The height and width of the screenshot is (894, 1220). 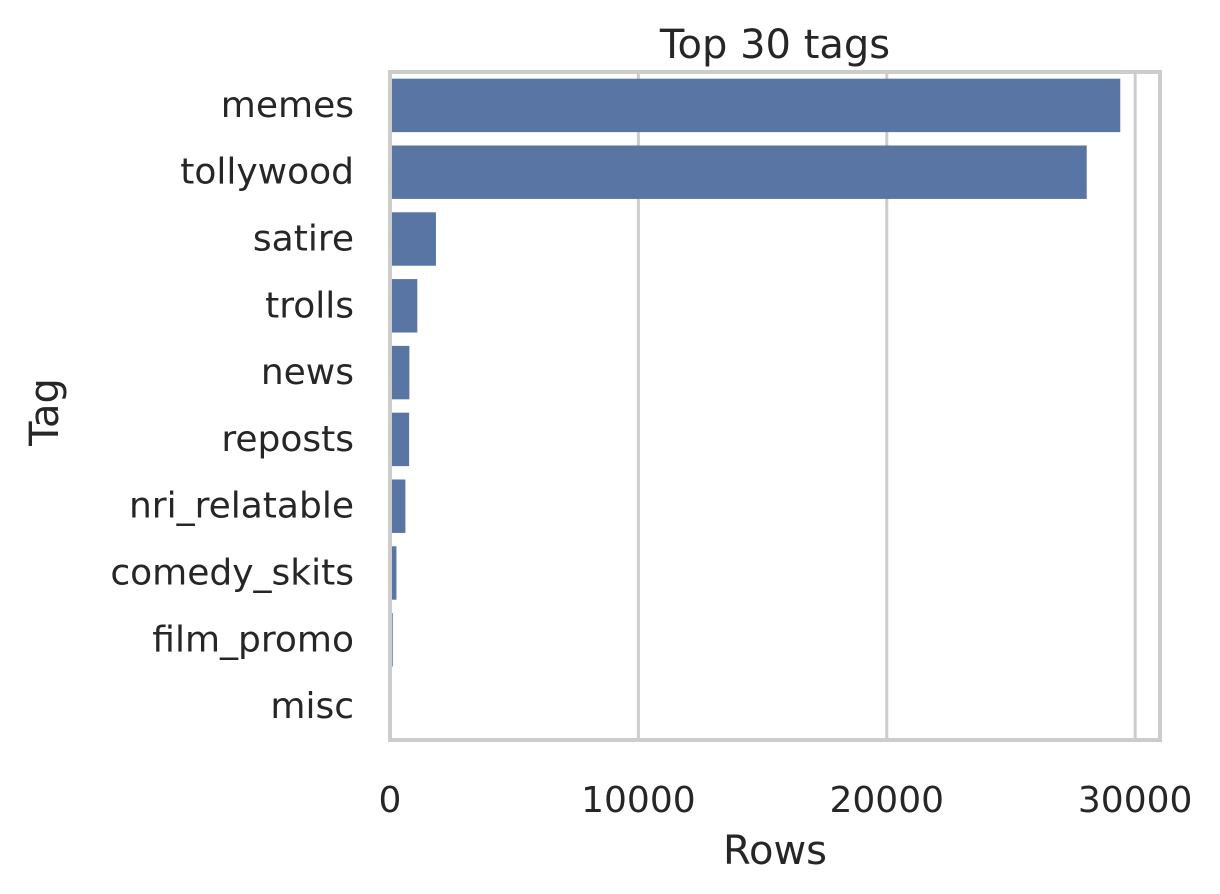 What do you see at coordinates (638, 800) in the screenshot?
I see `x-tick-label: 10000` at bounding box center [638, 800].